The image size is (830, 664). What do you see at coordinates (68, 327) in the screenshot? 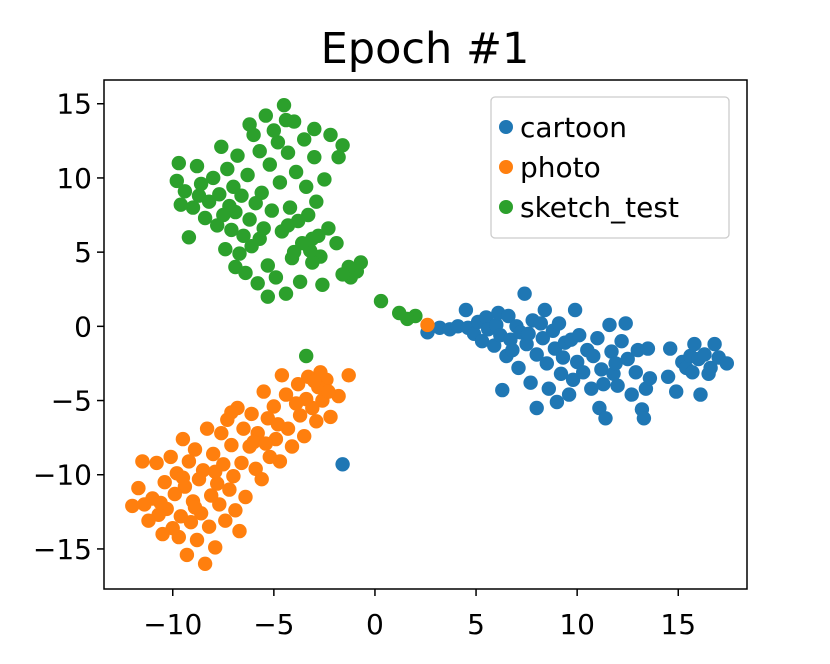
I see `y-axis: 15 10 5 0 −5 −10 −15` at bounding box center [68, 327].